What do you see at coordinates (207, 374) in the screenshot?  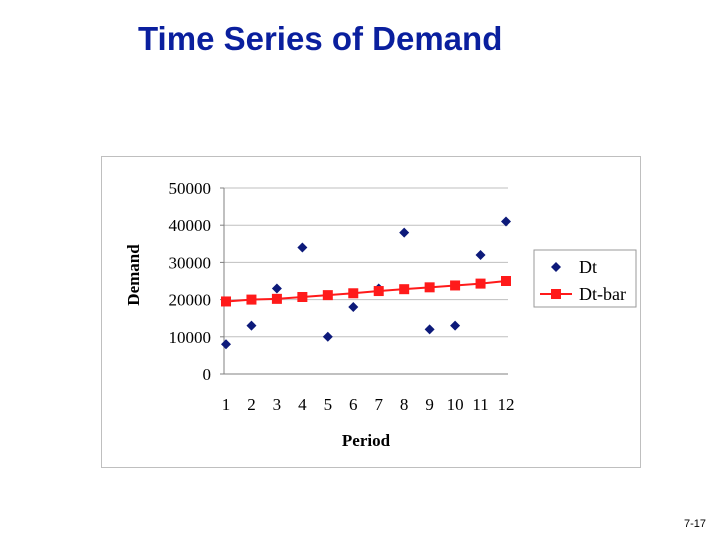 I see `y-tick-label: 0` at bounding box center [207, 374].